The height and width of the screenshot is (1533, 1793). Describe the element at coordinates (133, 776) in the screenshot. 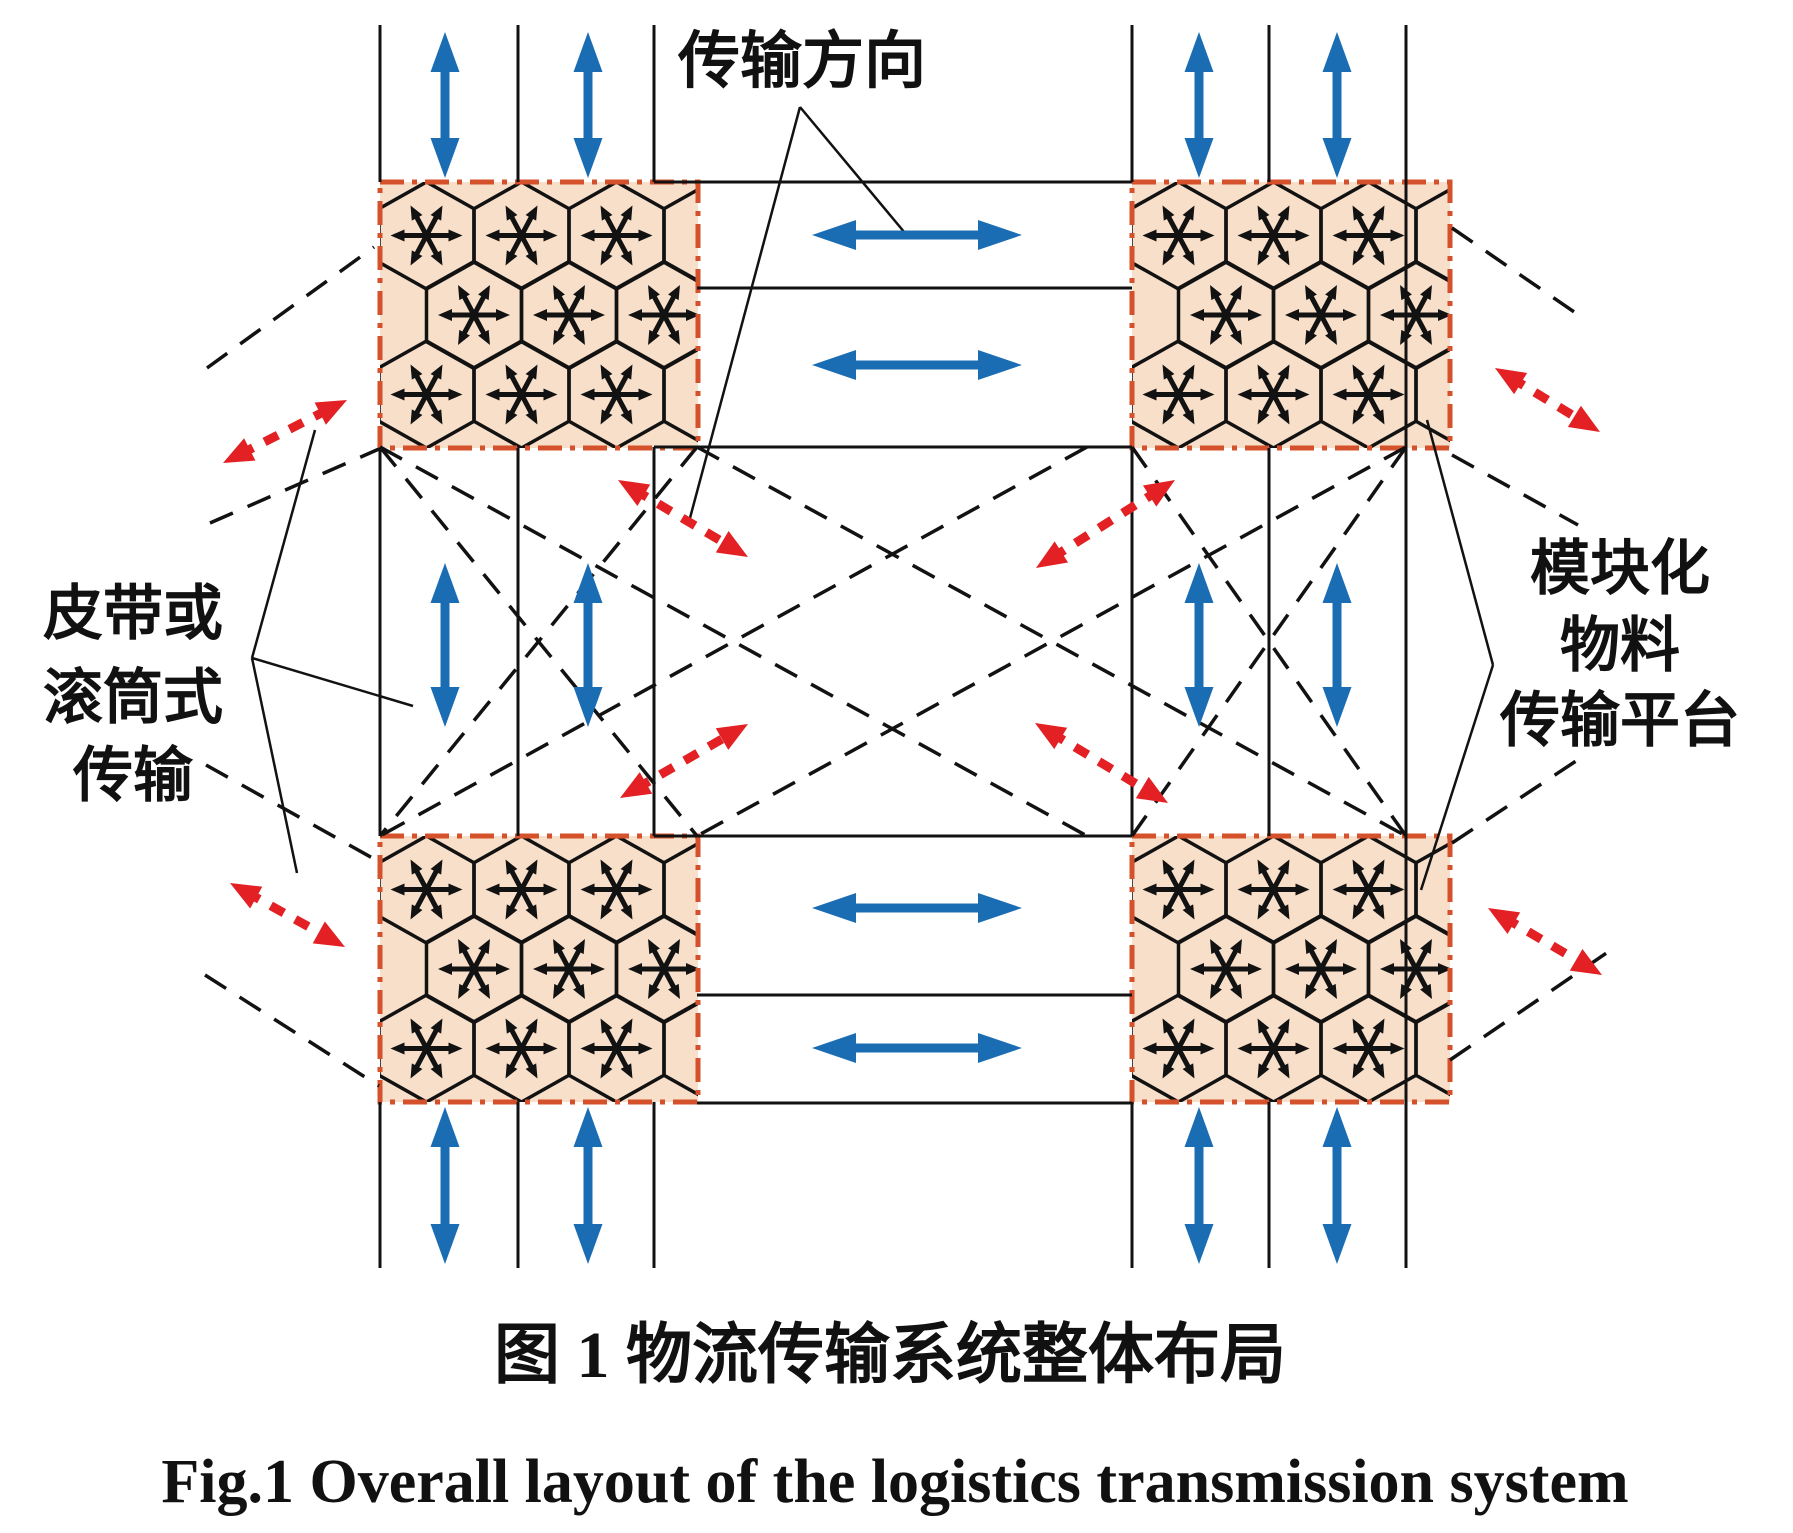

I see `label-belt-roller-line3: 传输` at that location.